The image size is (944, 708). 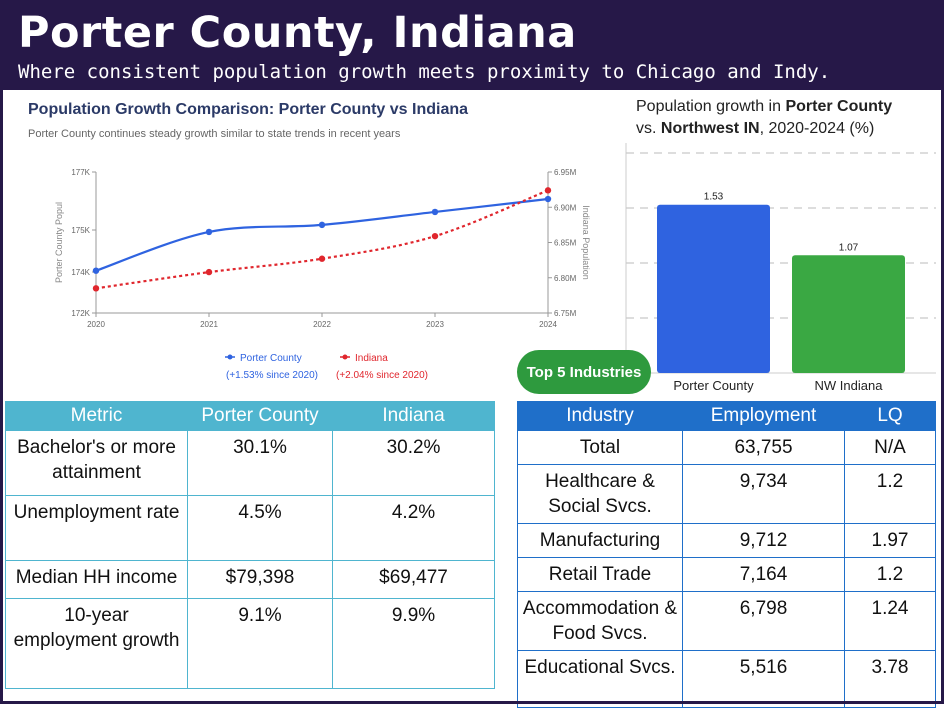 I want to click on column-header: Metric, so click(x=96, y=416).